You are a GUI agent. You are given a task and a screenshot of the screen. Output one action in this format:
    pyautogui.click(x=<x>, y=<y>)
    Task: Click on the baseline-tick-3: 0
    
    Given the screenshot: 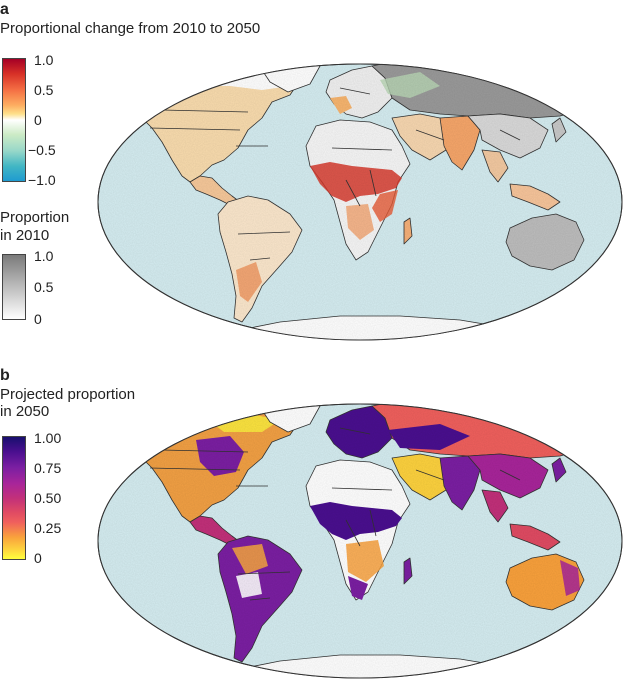 What is the action you would take?
    pyautogui.click(x=38, y=319)
    